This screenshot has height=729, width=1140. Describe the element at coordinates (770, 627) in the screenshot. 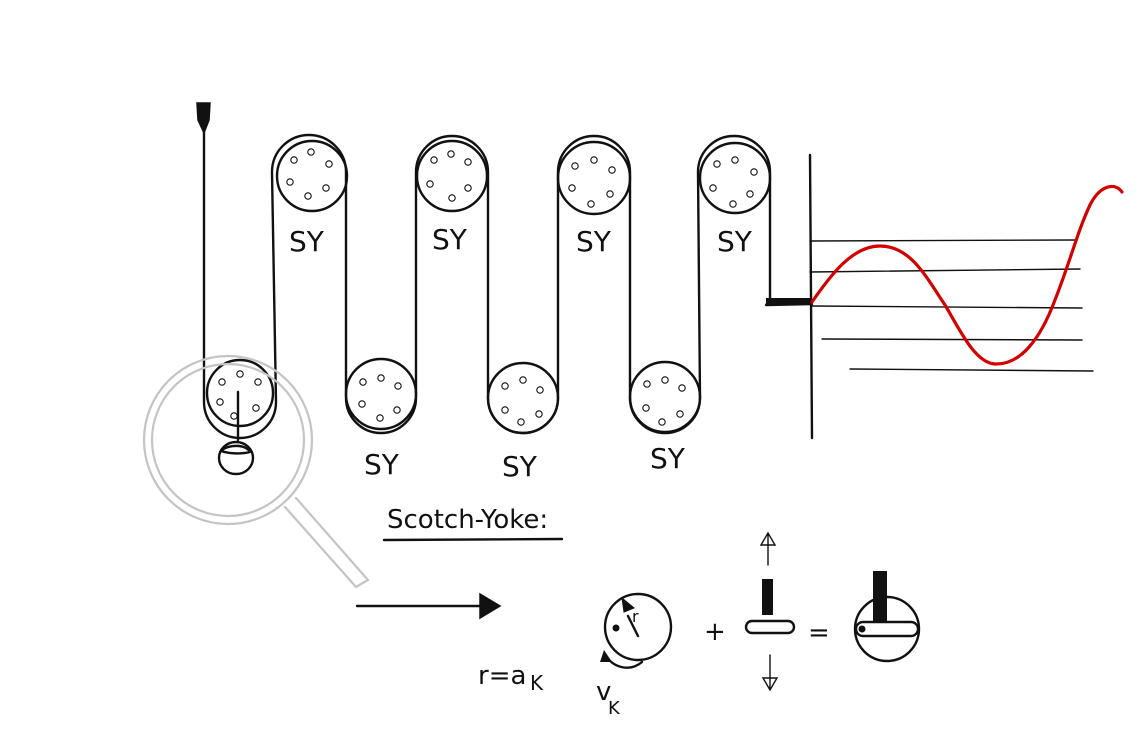

I see `slider-bar` at that location.